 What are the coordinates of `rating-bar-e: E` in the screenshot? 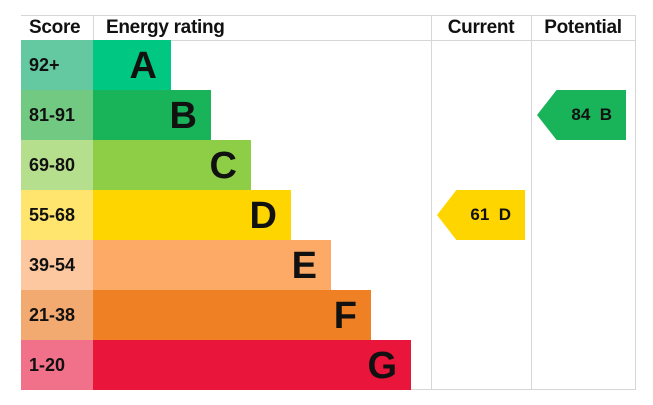 It's located at (212, 265).